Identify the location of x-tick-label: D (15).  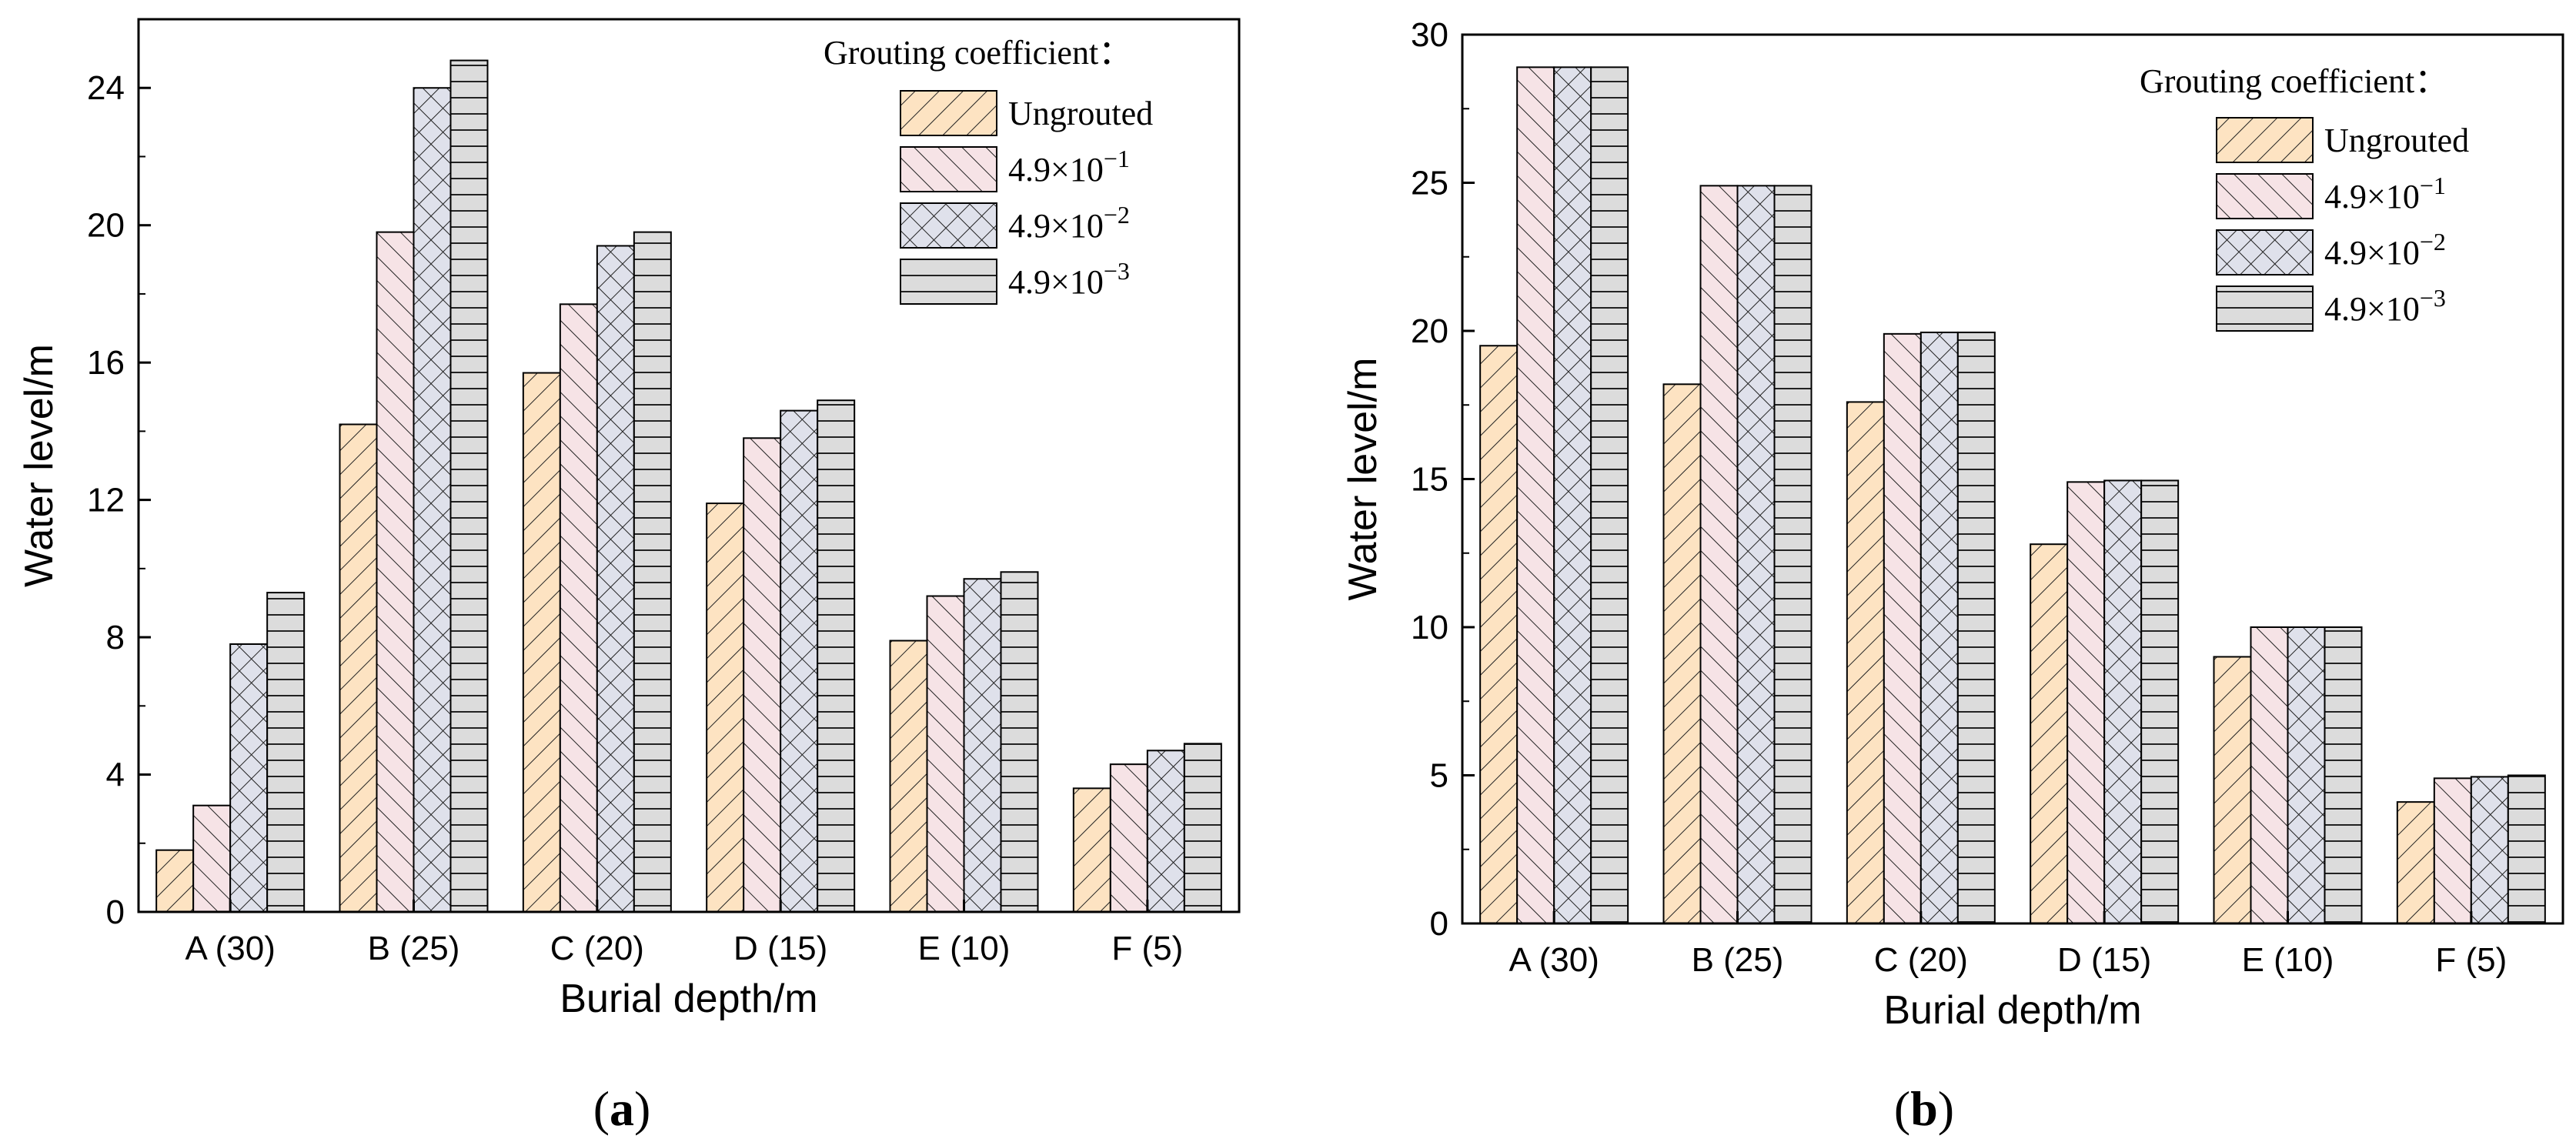
(2104, 960).